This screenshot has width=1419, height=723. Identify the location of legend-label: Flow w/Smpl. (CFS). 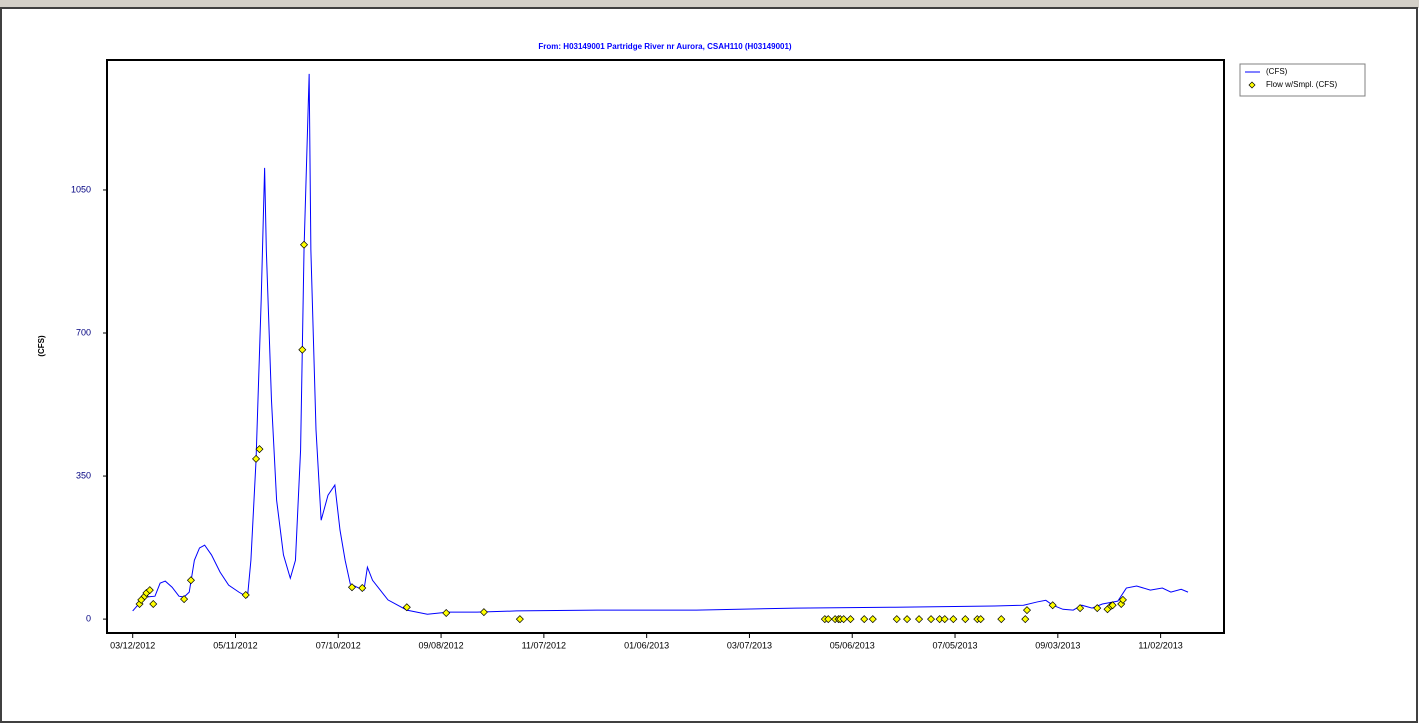
(1301, 84).